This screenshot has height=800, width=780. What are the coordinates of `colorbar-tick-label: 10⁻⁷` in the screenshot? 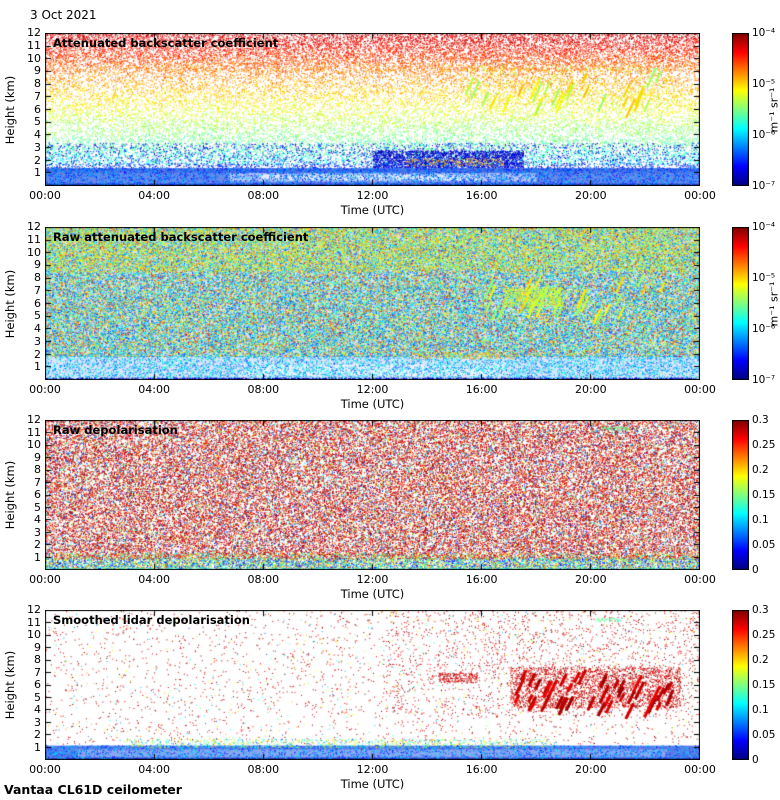 It's located at (764, 186).